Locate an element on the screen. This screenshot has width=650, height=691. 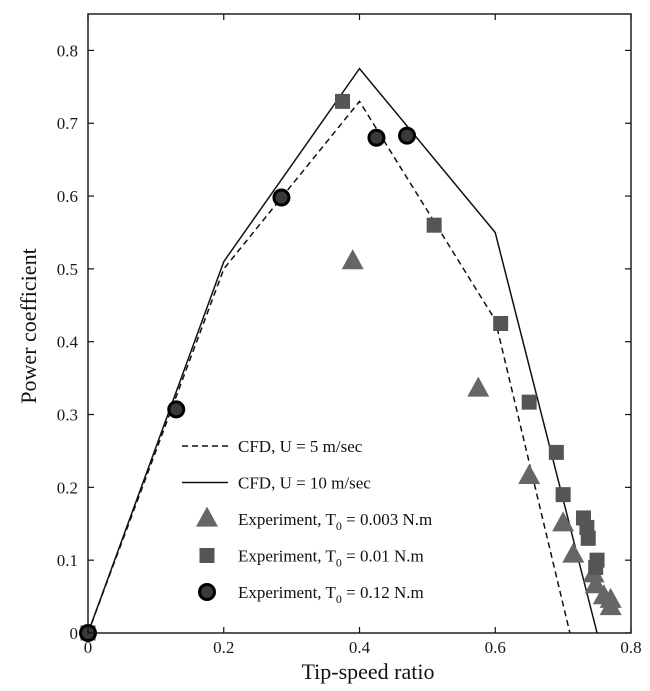
legend-entry: Experiment, T0 = 0.01 N.m is located at coordinates (311, 558).